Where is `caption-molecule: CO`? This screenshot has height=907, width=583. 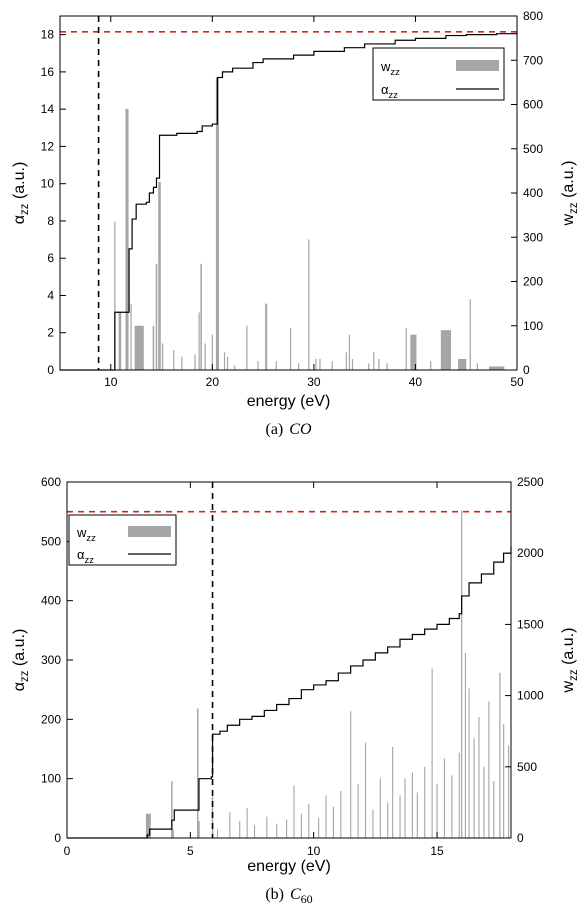 caption-molecule: CO is located at coordinates (300, 429).